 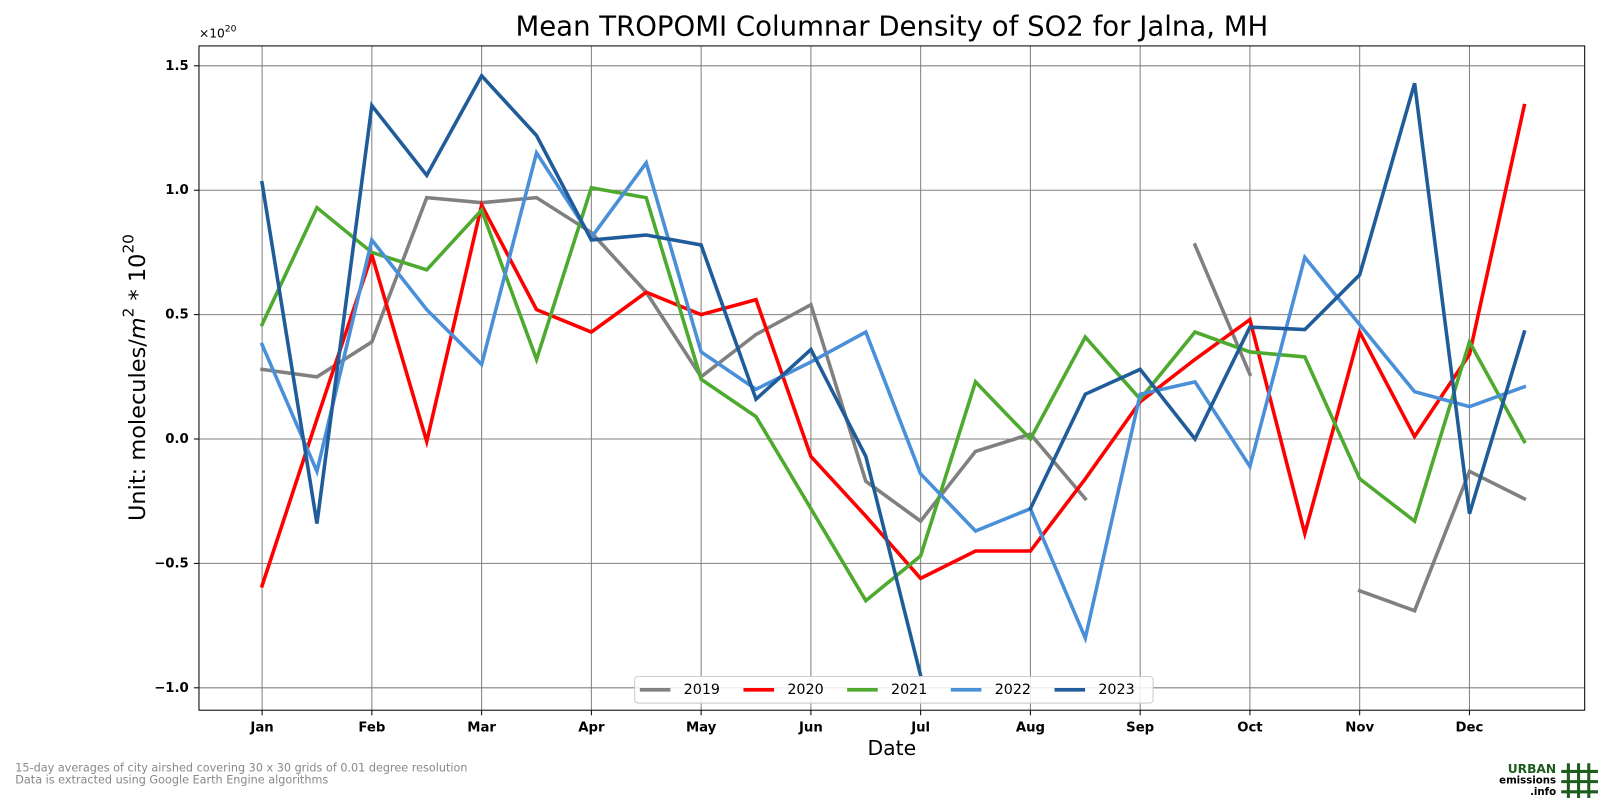 I want to click on y-axis-label-part: Unit: molecules/, so click(x=137, y=430).